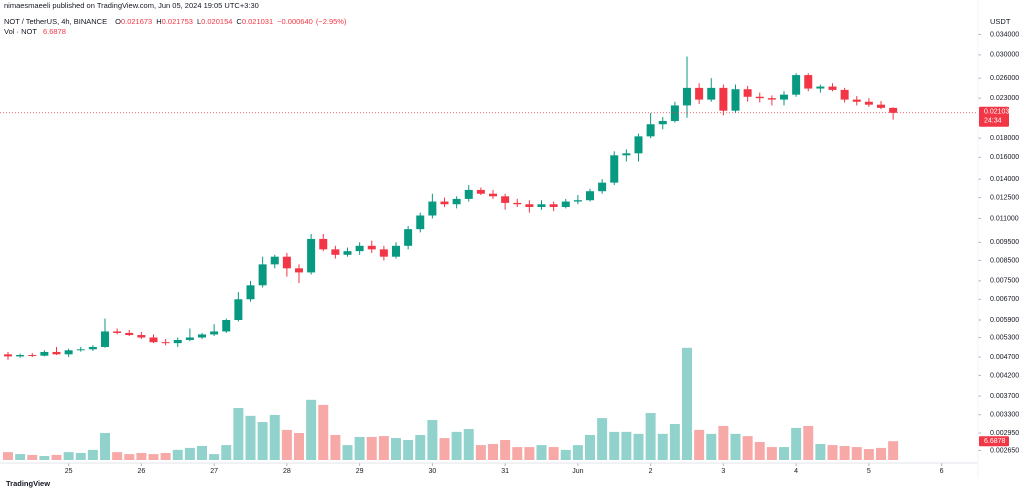 Image resolution: width=1024 pixels, height=498 pixels. I want to click on y-tick-label: 0.030000, so click(1004, 55).